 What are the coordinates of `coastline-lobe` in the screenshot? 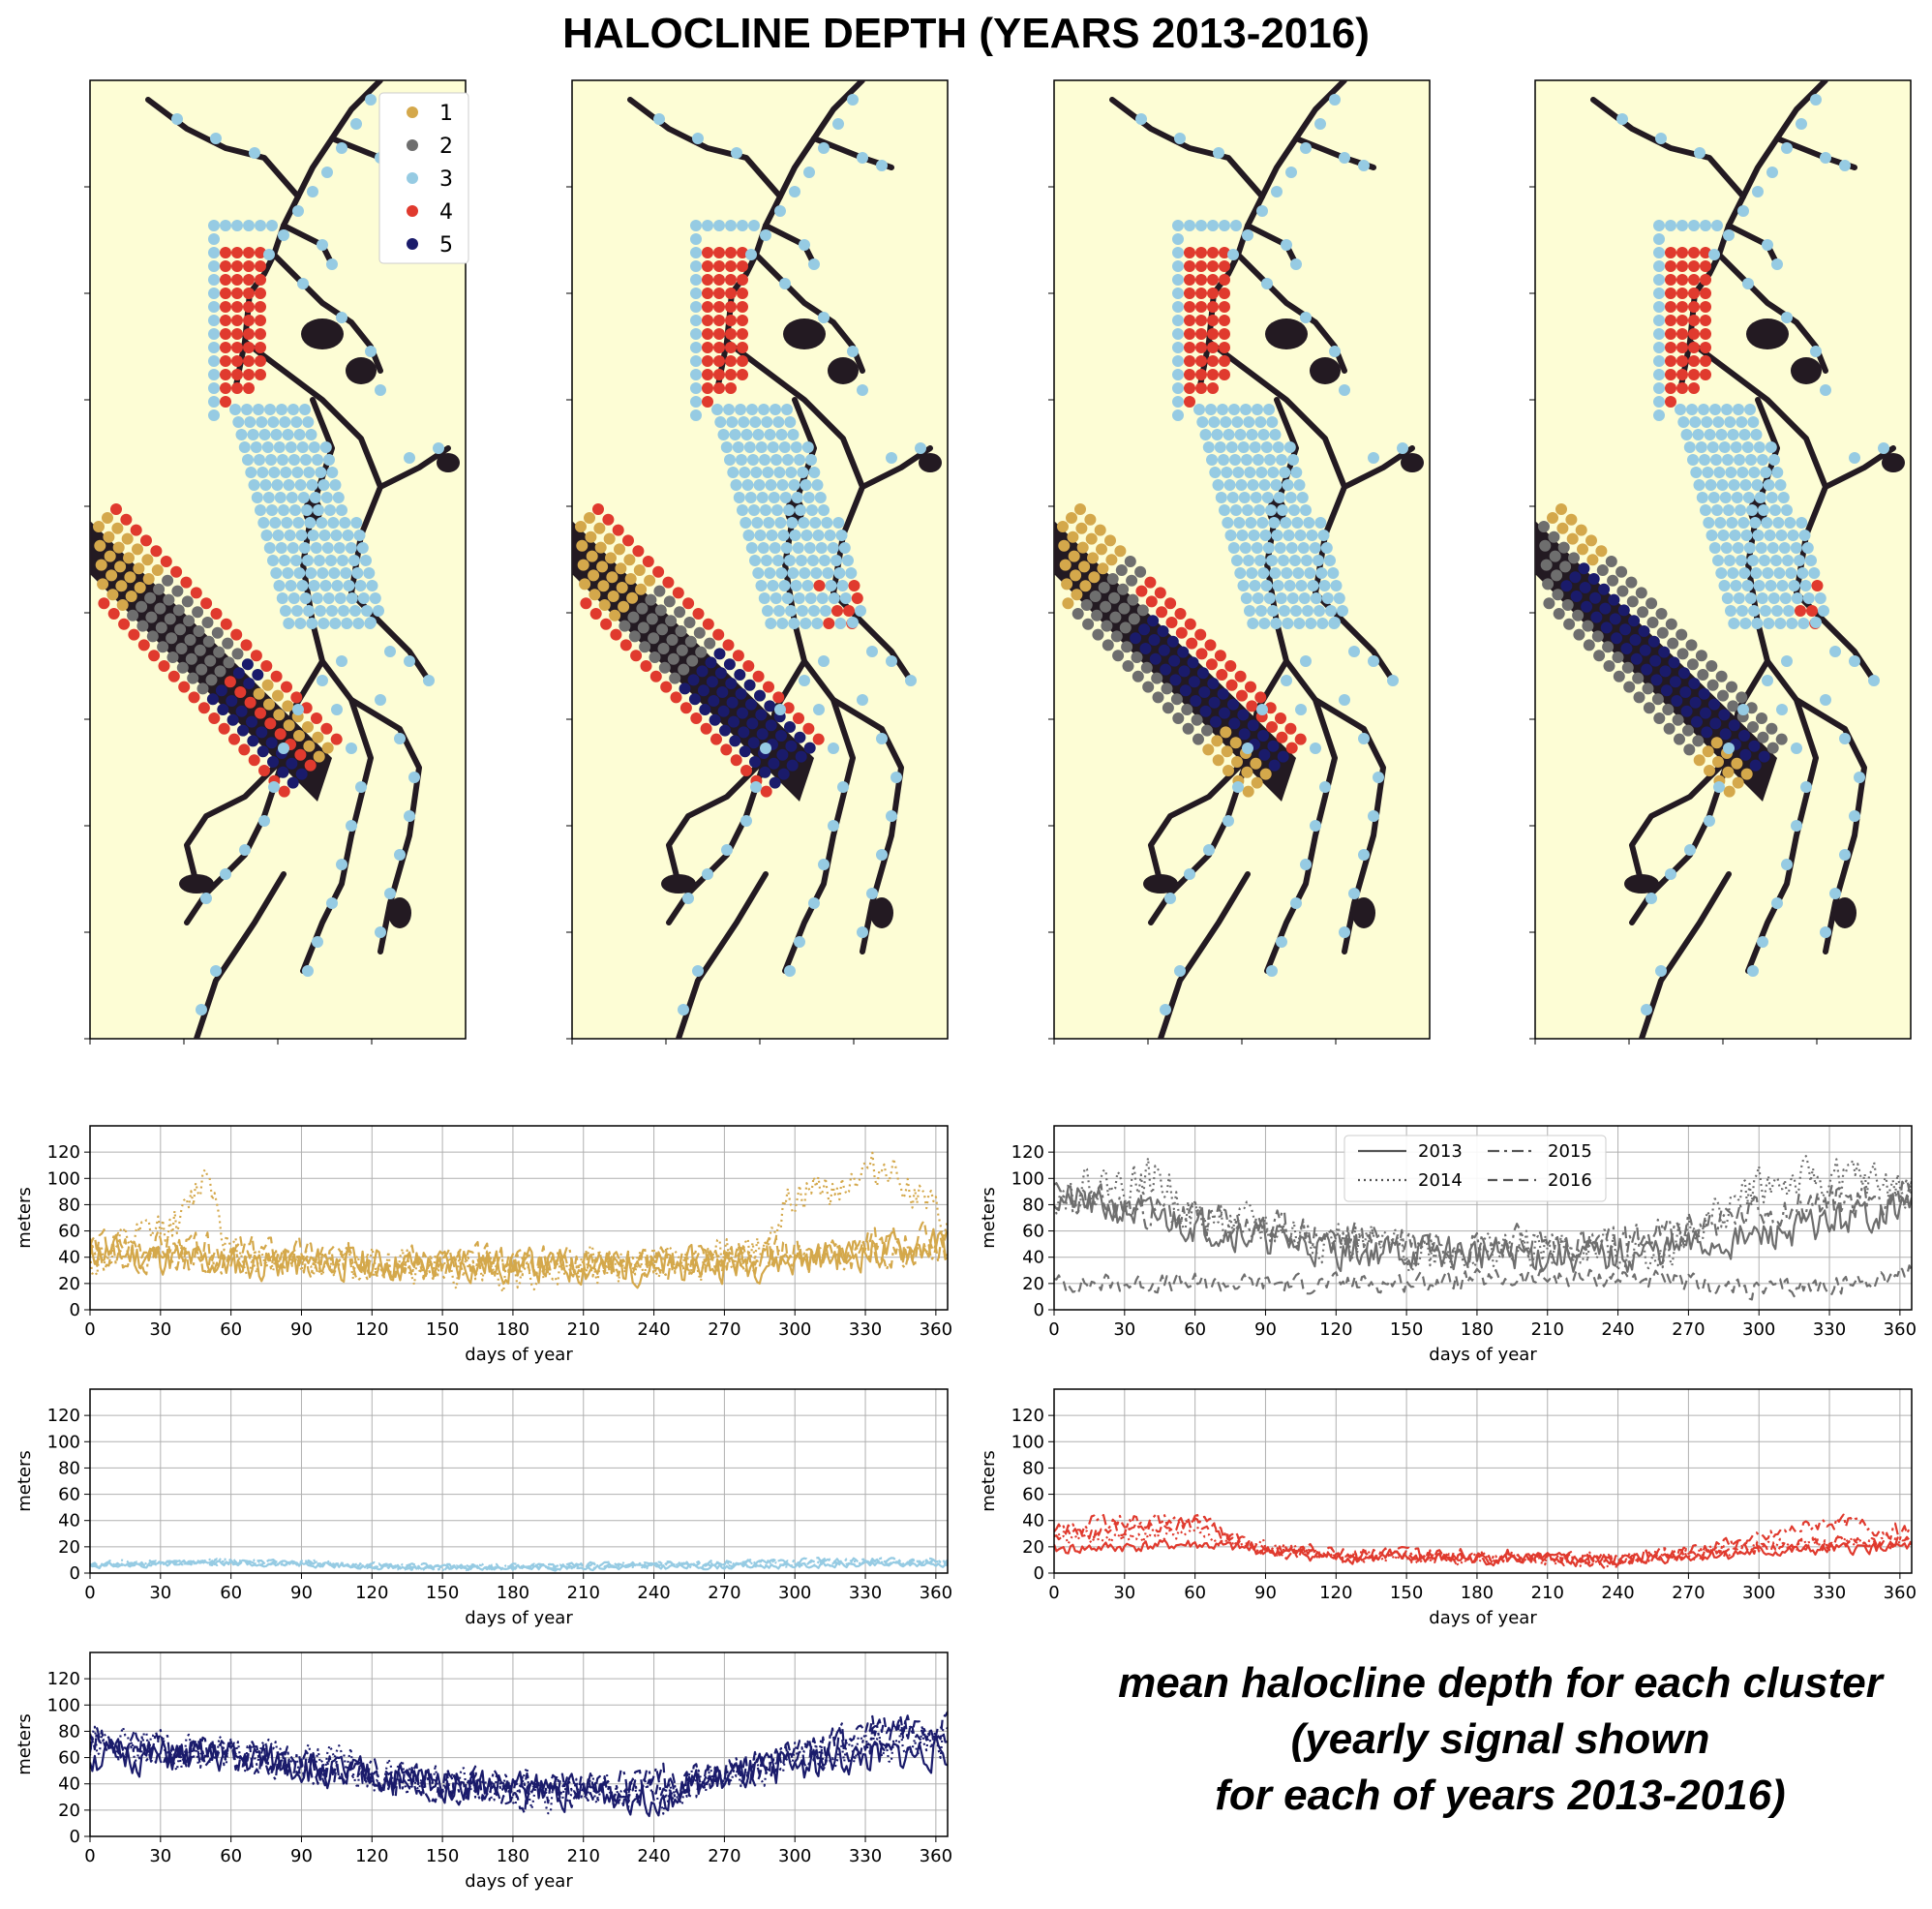 It's located at (881, 912).